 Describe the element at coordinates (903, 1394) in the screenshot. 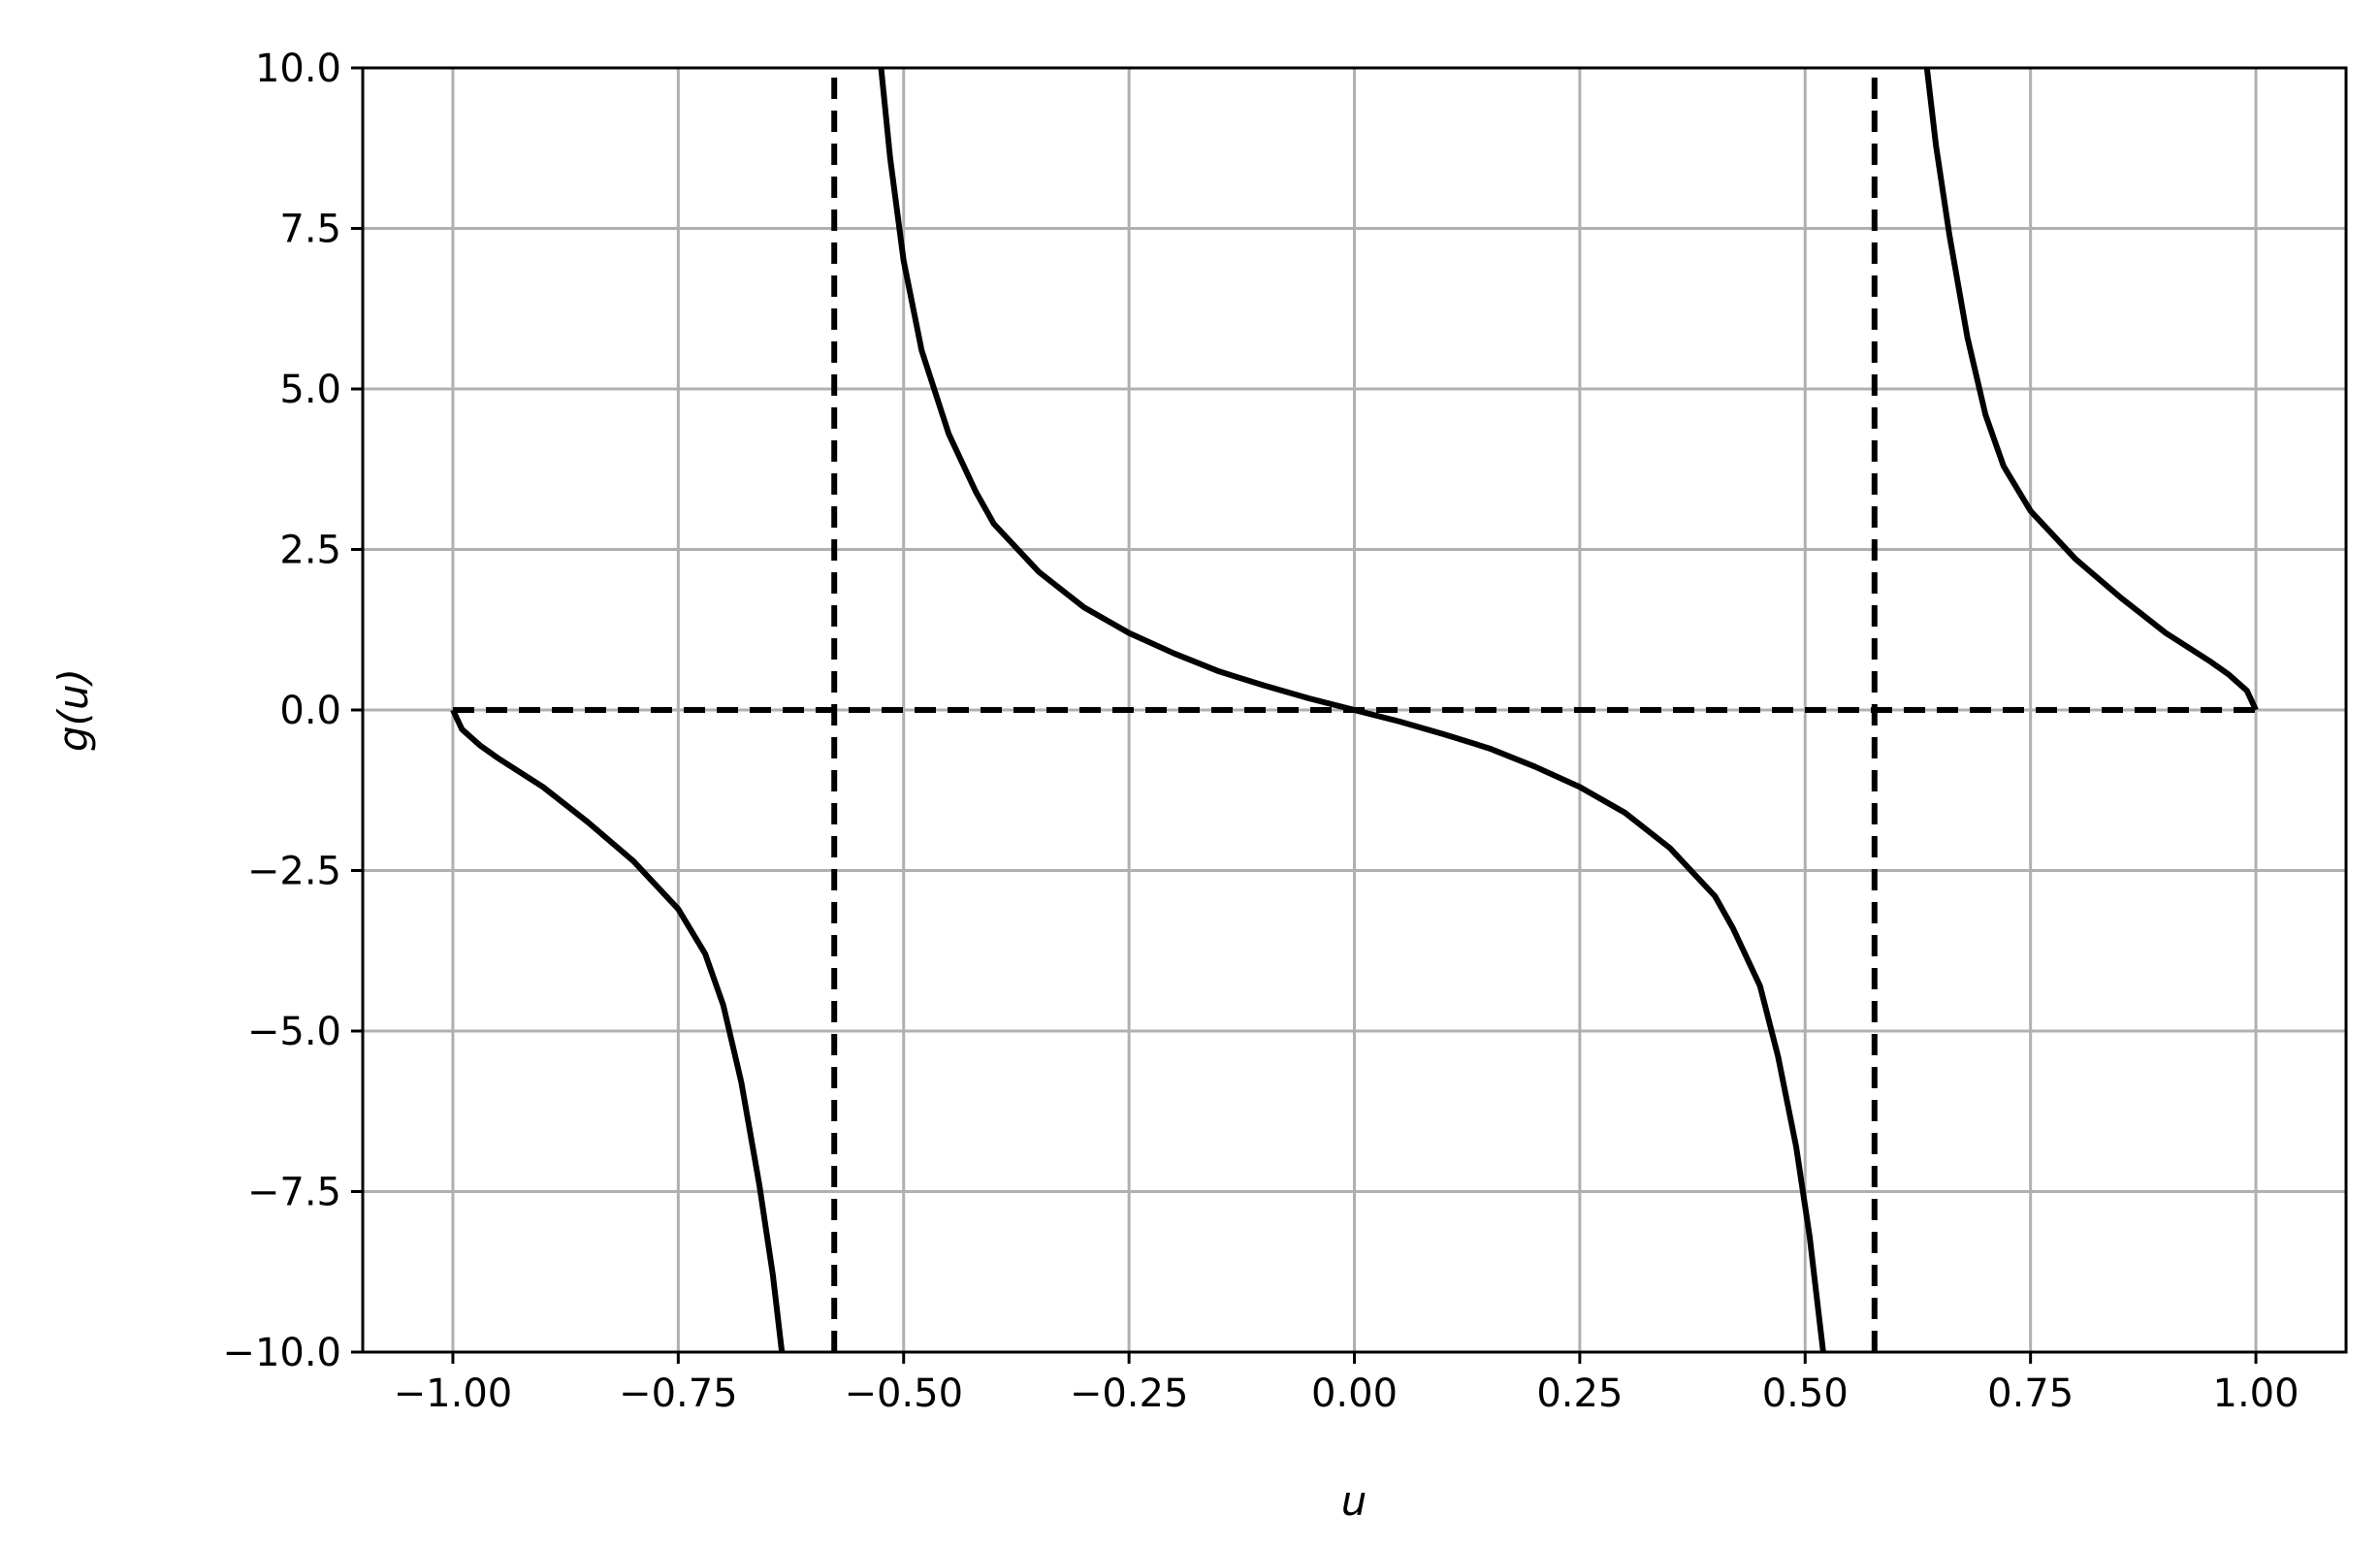

I see `x-tick-label: −0.50` at that location.